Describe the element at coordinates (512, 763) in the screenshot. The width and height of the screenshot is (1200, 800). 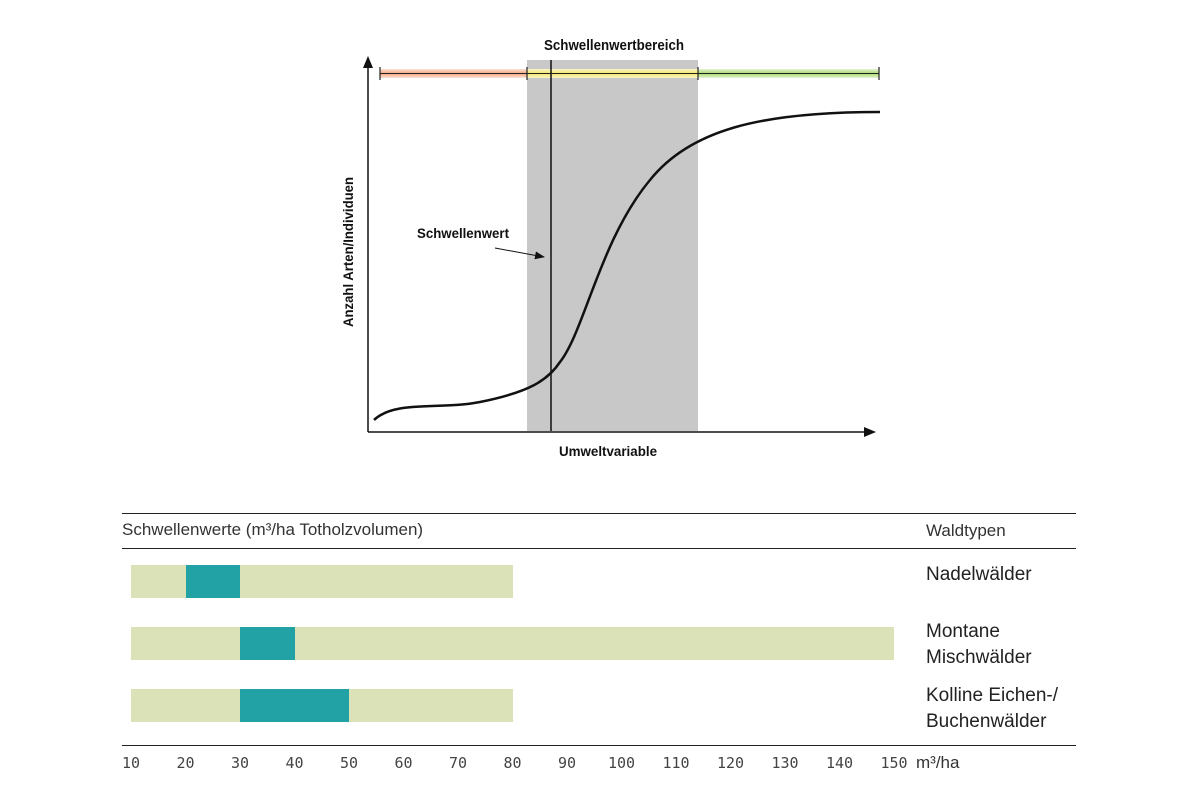
I see `x-tick-label: 80` at that location.